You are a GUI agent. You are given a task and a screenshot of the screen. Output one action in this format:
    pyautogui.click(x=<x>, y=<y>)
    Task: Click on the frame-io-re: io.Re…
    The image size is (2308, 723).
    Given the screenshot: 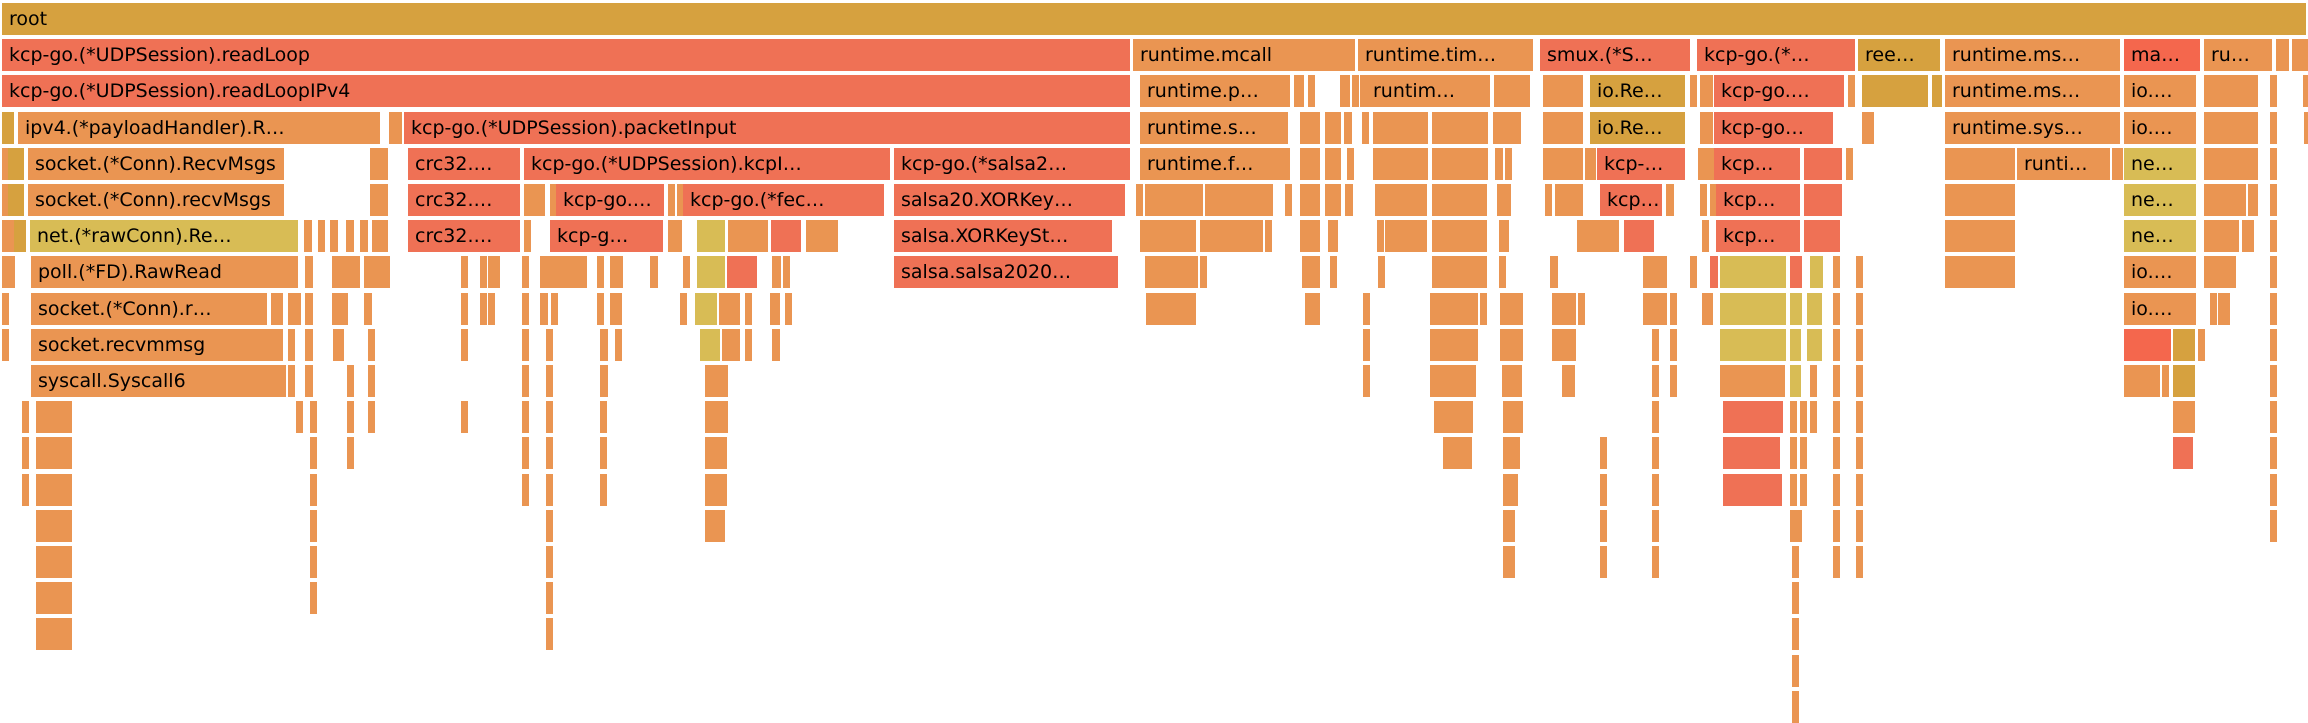 What is the action you would take?
    pyautogui.click(x=1637, y=91)
    